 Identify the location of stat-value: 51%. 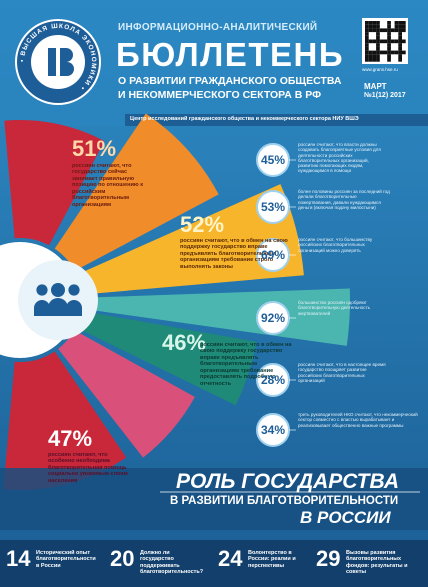
(94, 148).